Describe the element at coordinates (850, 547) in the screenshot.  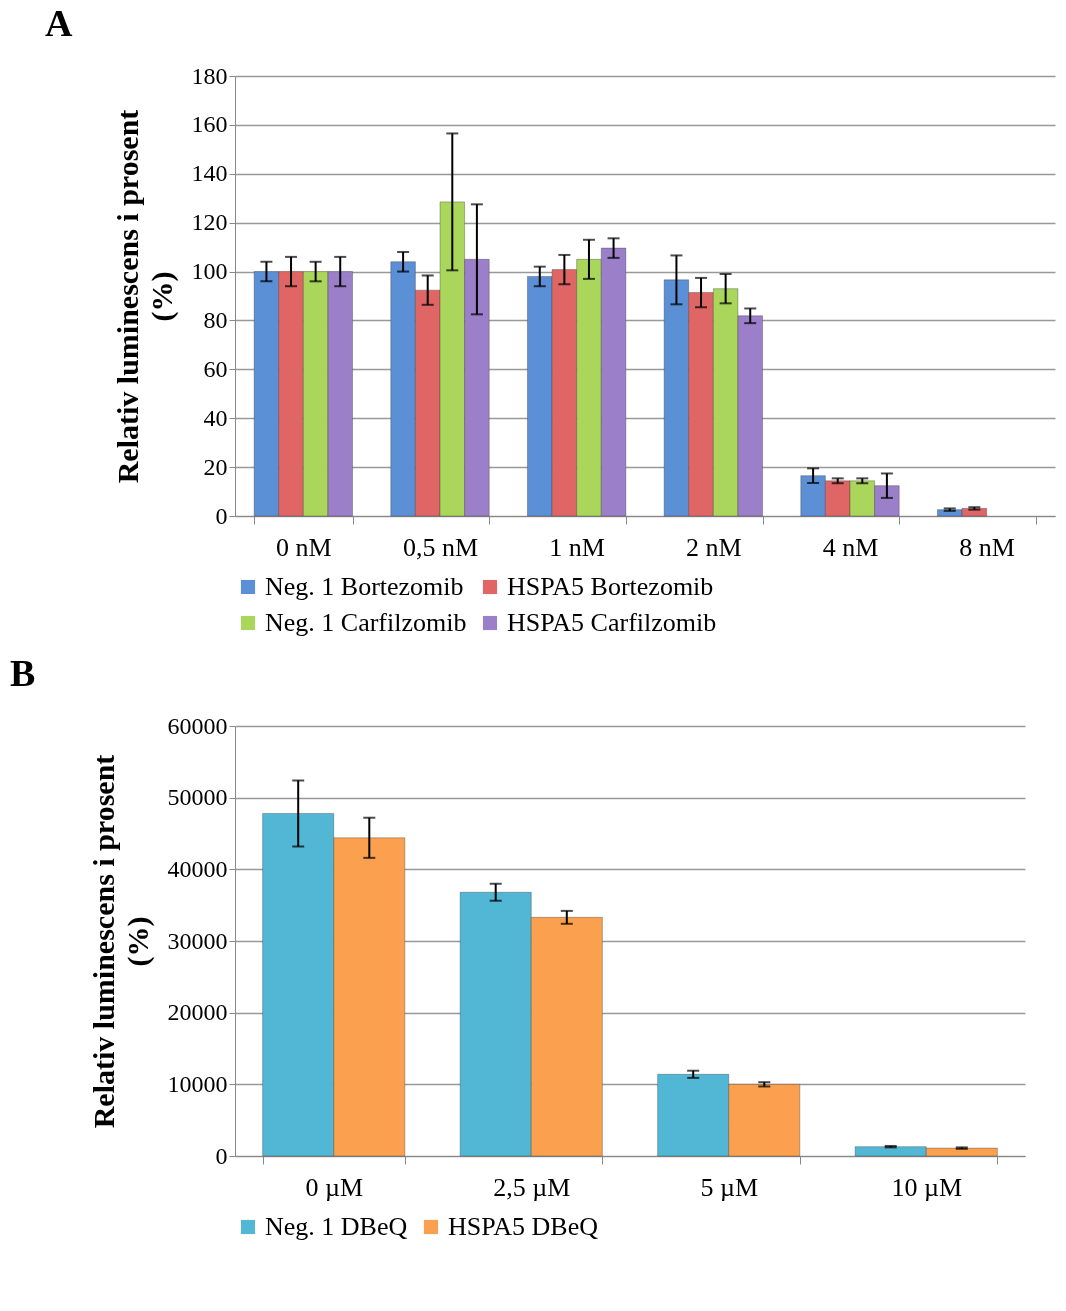
I see `x-tick-label: 4 nM` at that location.